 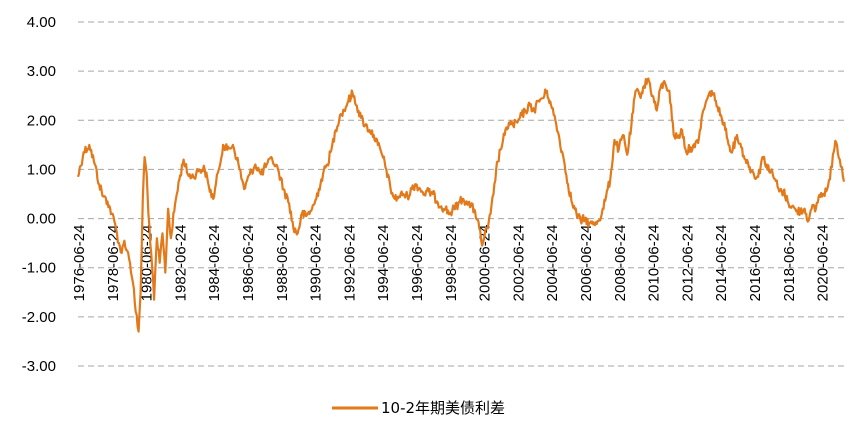 I want to click on x-tick-label: 2014-06-24, so click(x=721, y=263).